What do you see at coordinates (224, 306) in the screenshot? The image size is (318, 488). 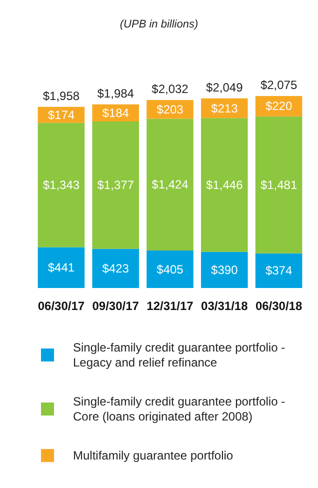 I see `x-tick-label: 03/31/18` at bounding box center [224, 306].